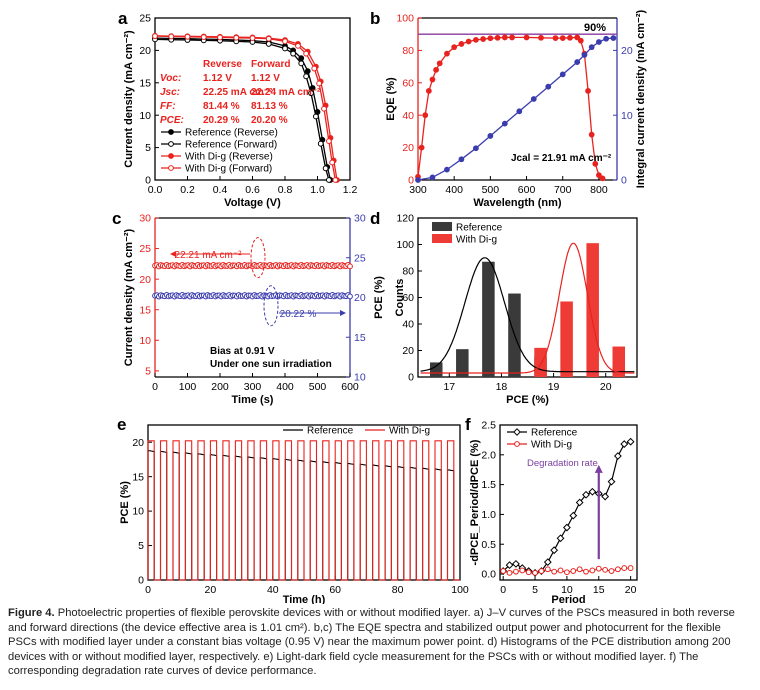  I want to click on panel-e-legend-label: Reference, so click(330, 431).